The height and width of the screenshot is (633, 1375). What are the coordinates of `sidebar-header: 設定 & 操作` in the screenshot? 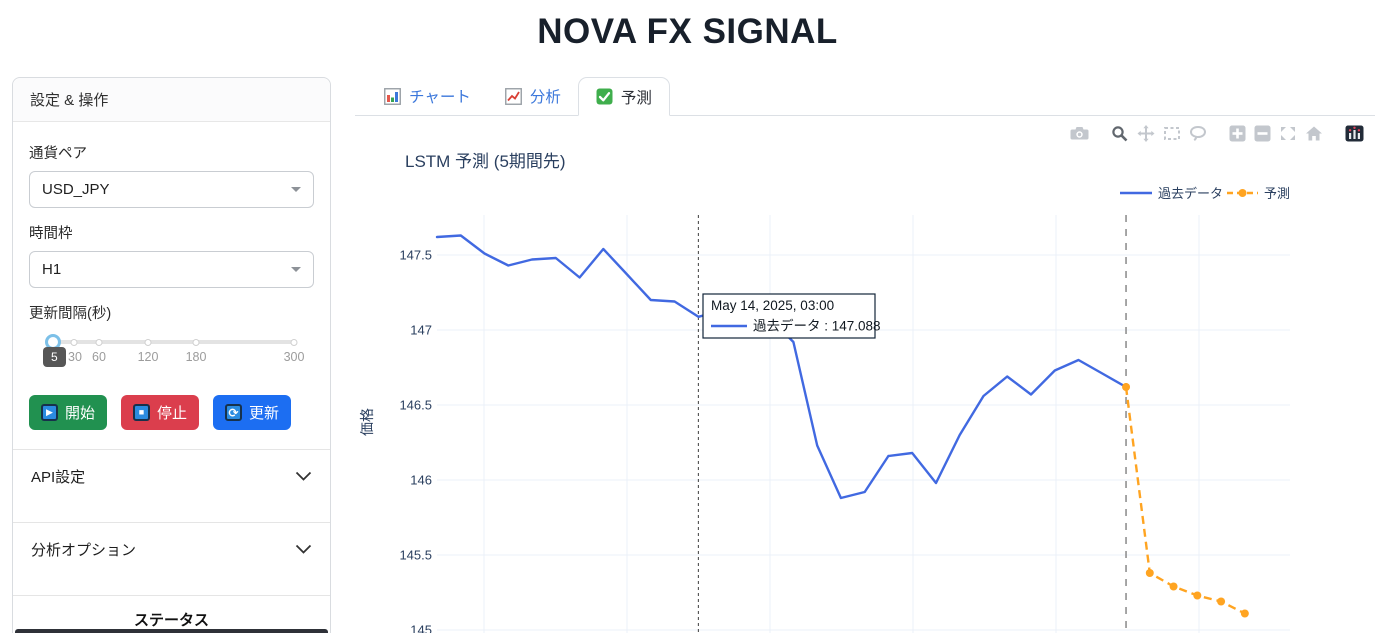 It's located at (171, 100).